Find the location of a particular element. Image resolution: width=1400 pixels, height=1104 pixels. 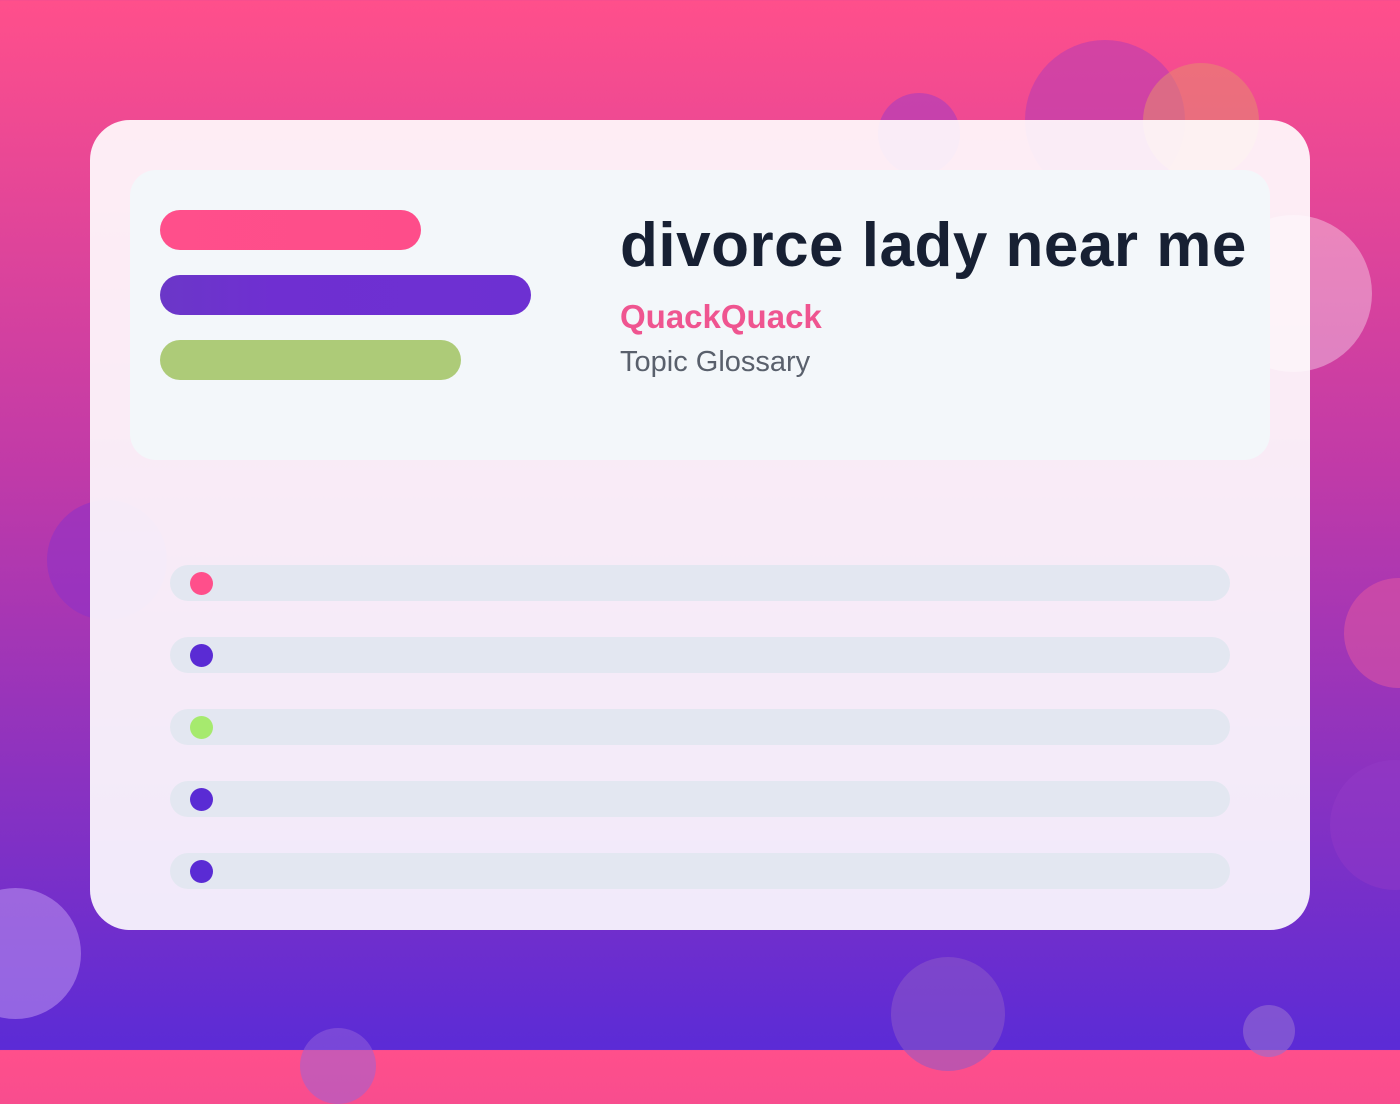

accent-bar-pink is located at coordinates (290, 230).